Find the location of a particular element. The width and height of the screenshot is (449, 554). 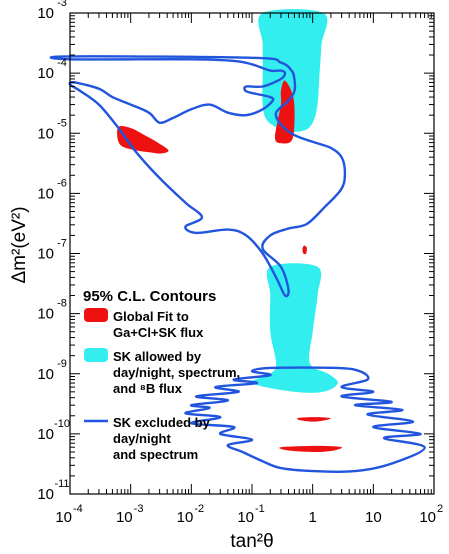

y-tick-exponent: -4 is located at coordinates (62, 63).